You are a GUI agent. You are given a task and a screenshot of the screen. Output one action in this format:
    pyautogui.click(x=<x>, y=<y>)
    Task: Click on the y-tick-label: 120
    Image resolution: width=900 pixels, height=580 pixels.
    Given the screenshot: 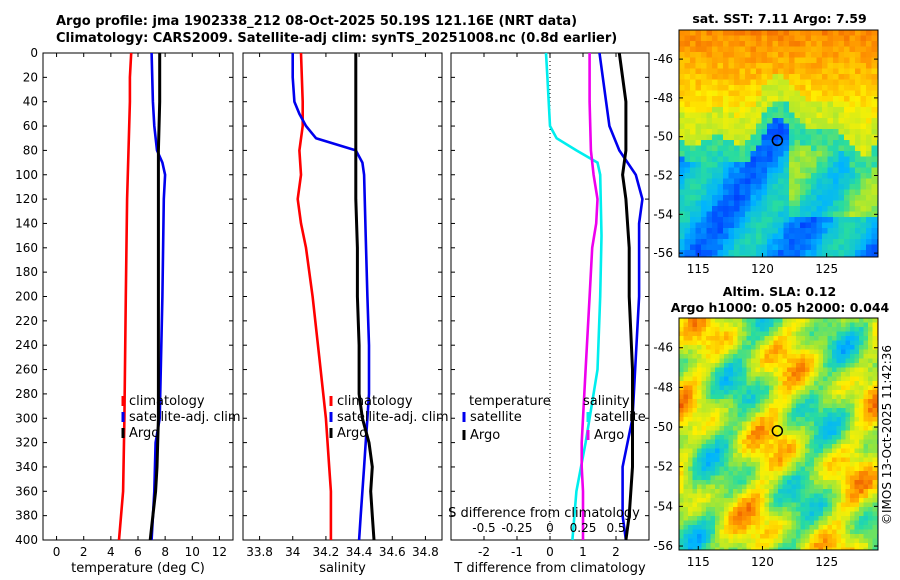 What is the action you would take?
    pyautogui.click(x=26, y=199)
    